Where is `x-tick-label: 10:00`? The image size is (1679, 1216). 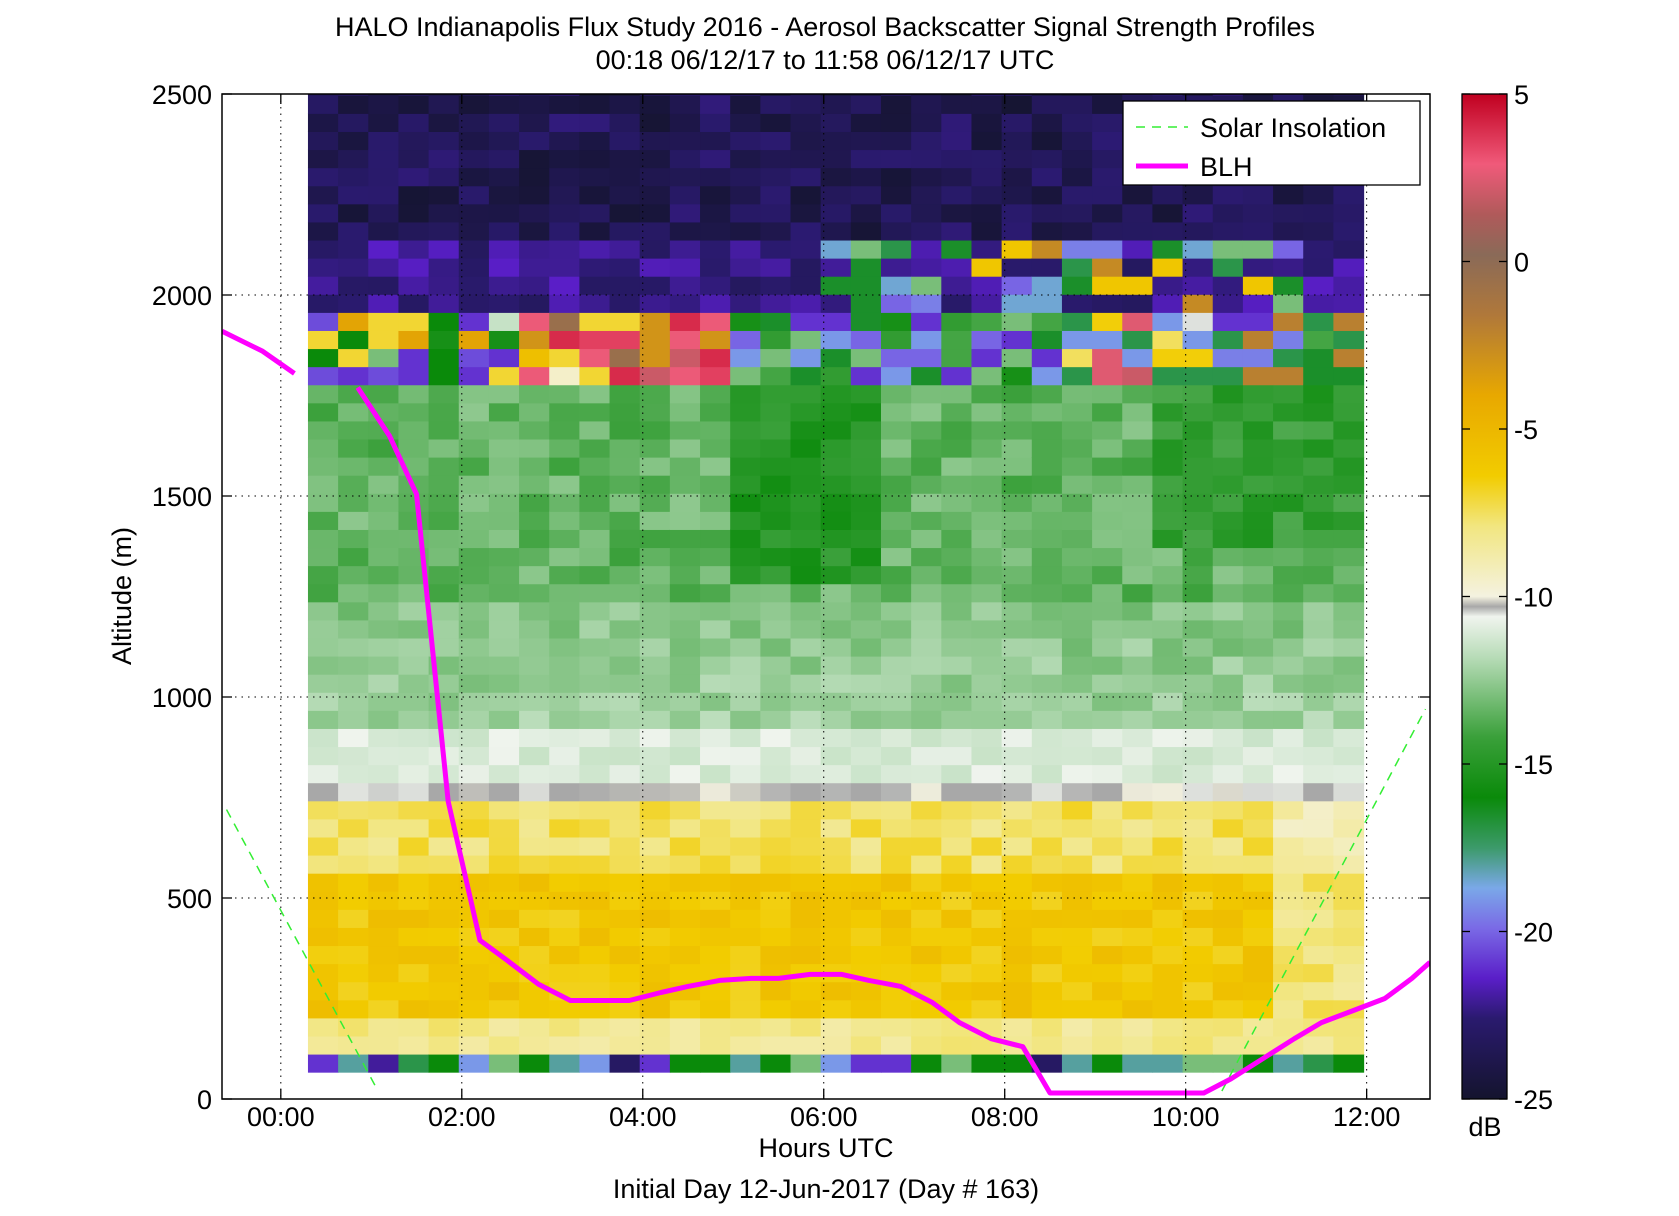 x-tick-label: 10:00 is located at coordinates (1186, 1117).